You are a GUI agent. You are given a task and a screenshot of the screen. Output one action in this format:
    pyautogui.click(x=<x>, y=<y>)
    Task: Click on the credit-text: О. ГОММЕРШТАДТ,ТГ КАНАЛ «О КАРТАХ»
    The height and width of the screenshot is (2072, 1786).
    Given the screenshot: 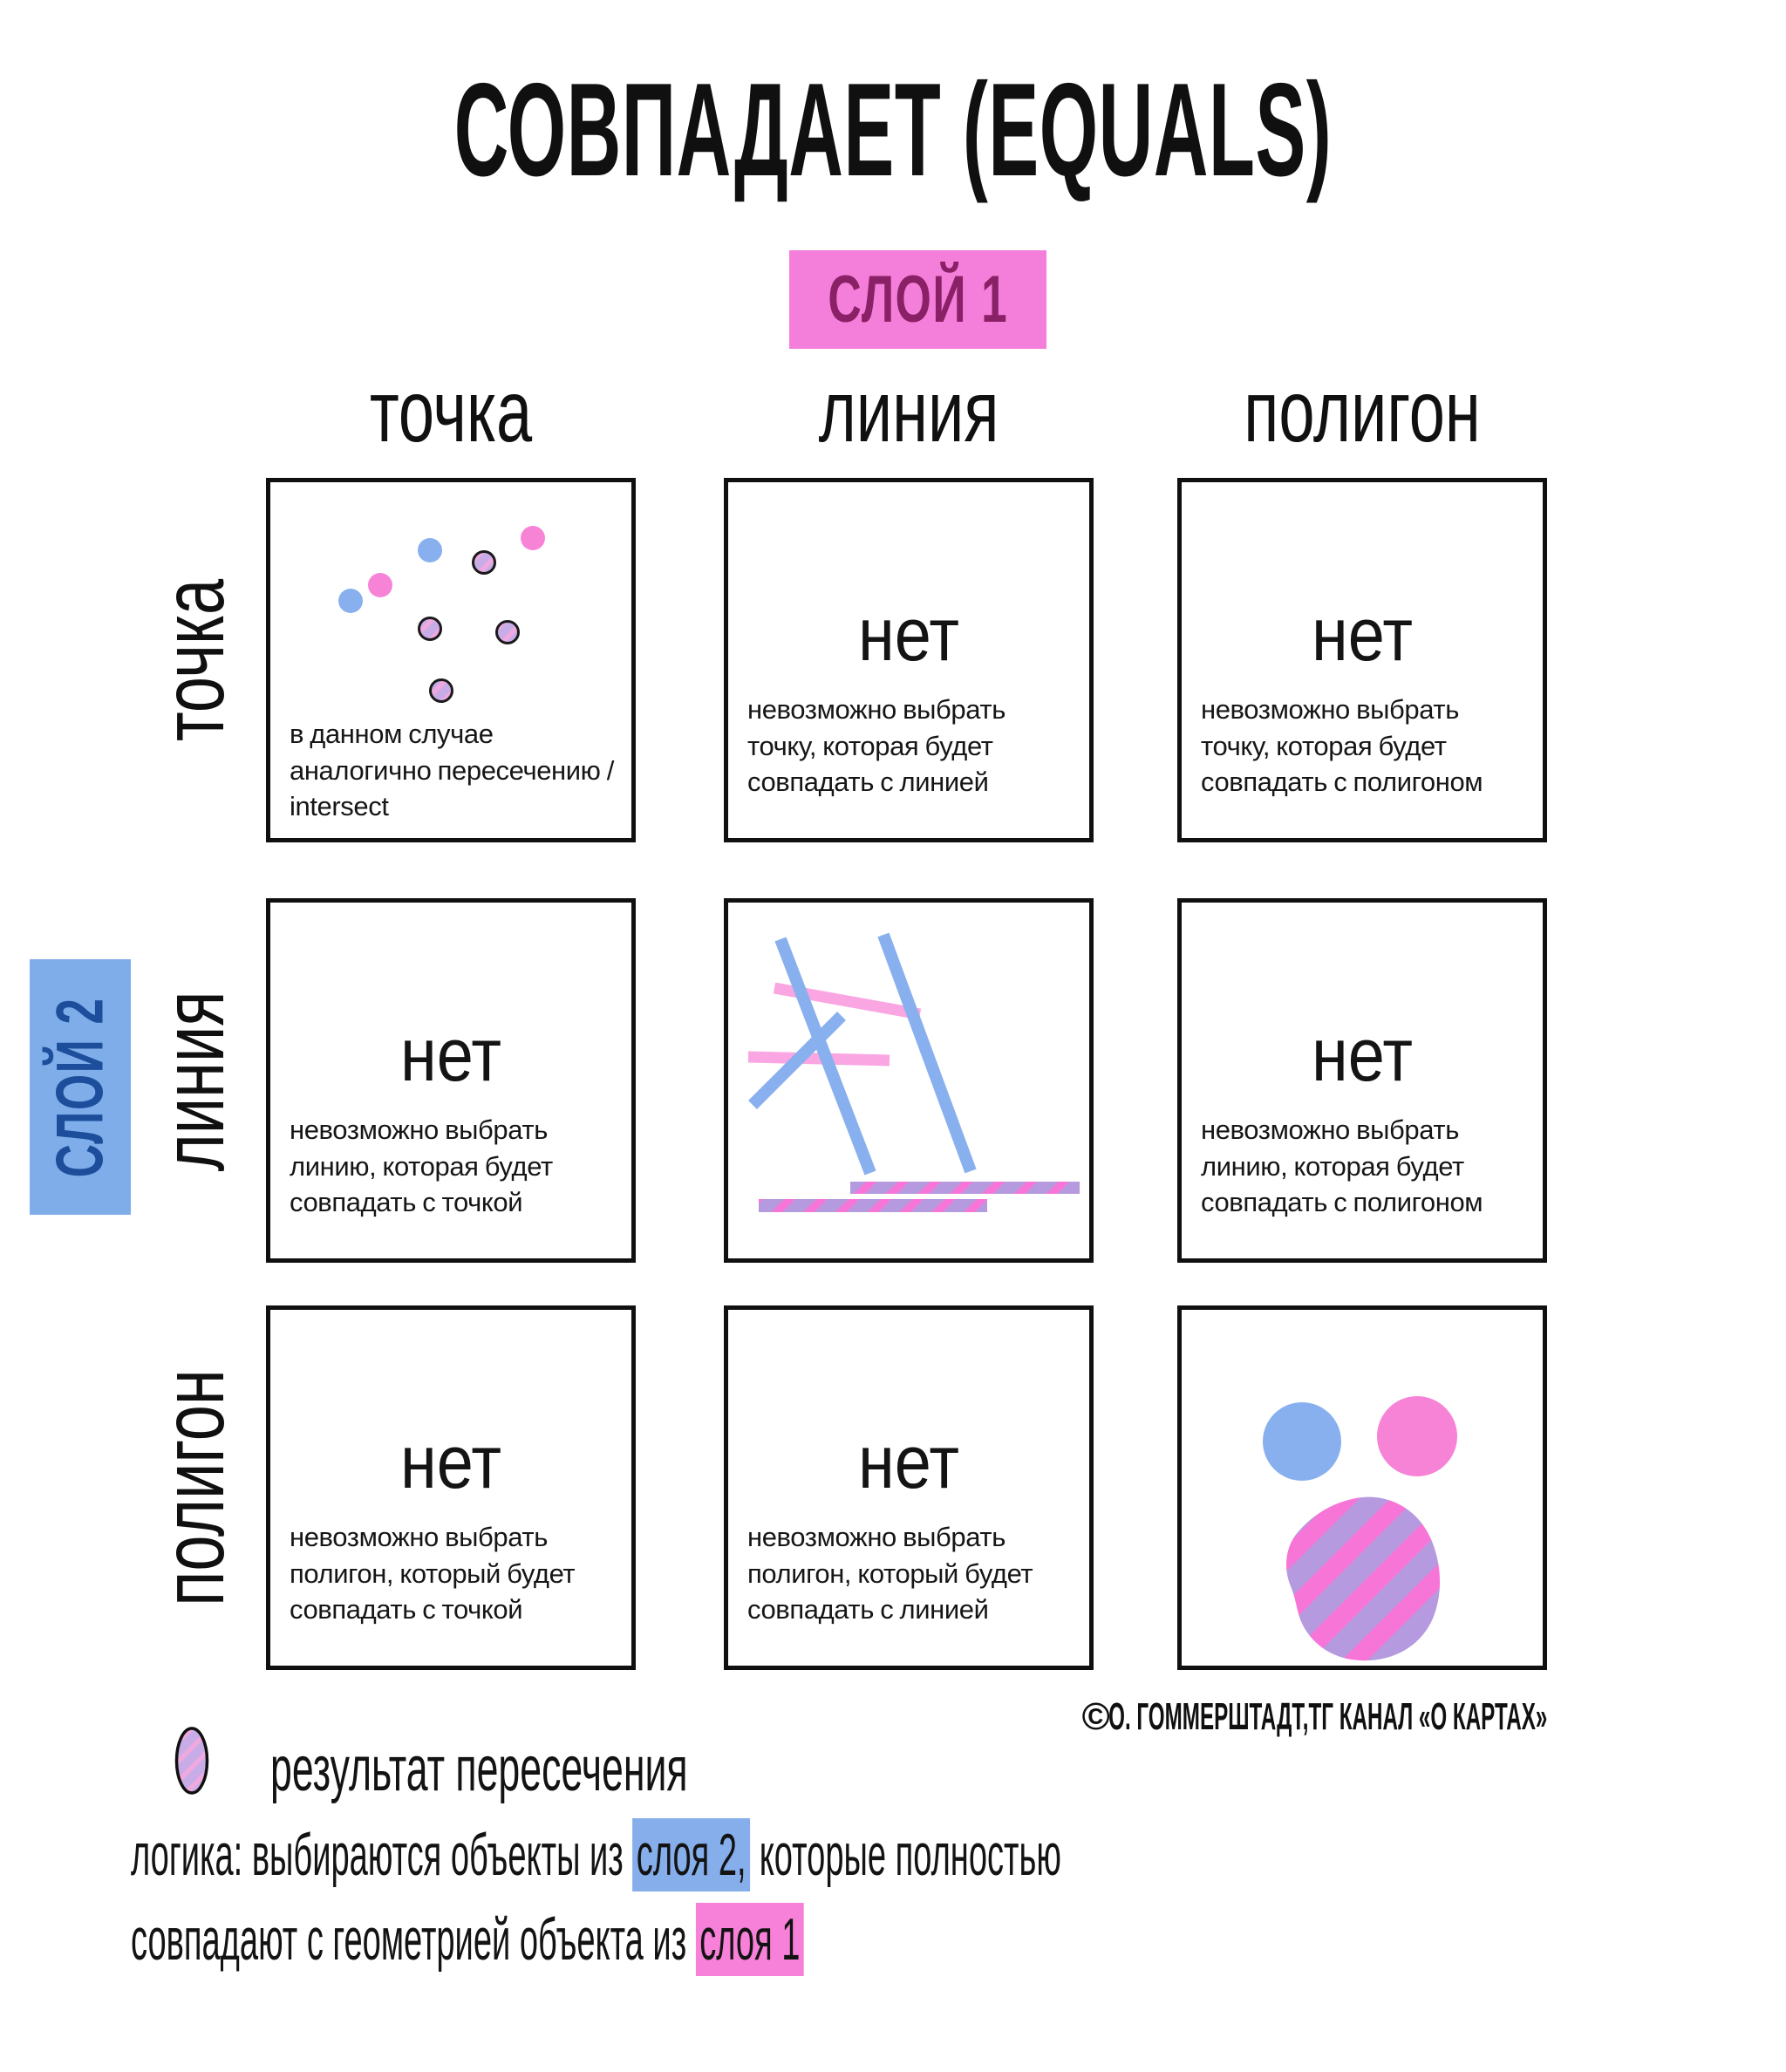 What is the action you would take?
    pyautogui.click(x=1327, y=1716)
    